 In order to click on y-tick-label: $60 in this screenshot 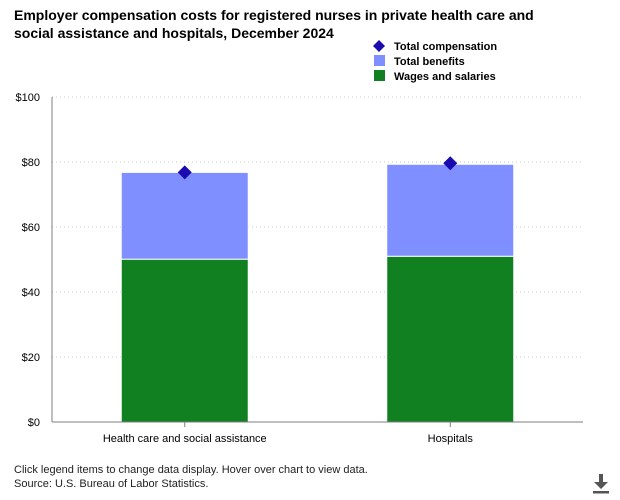, I will do `click(31, 228)`.